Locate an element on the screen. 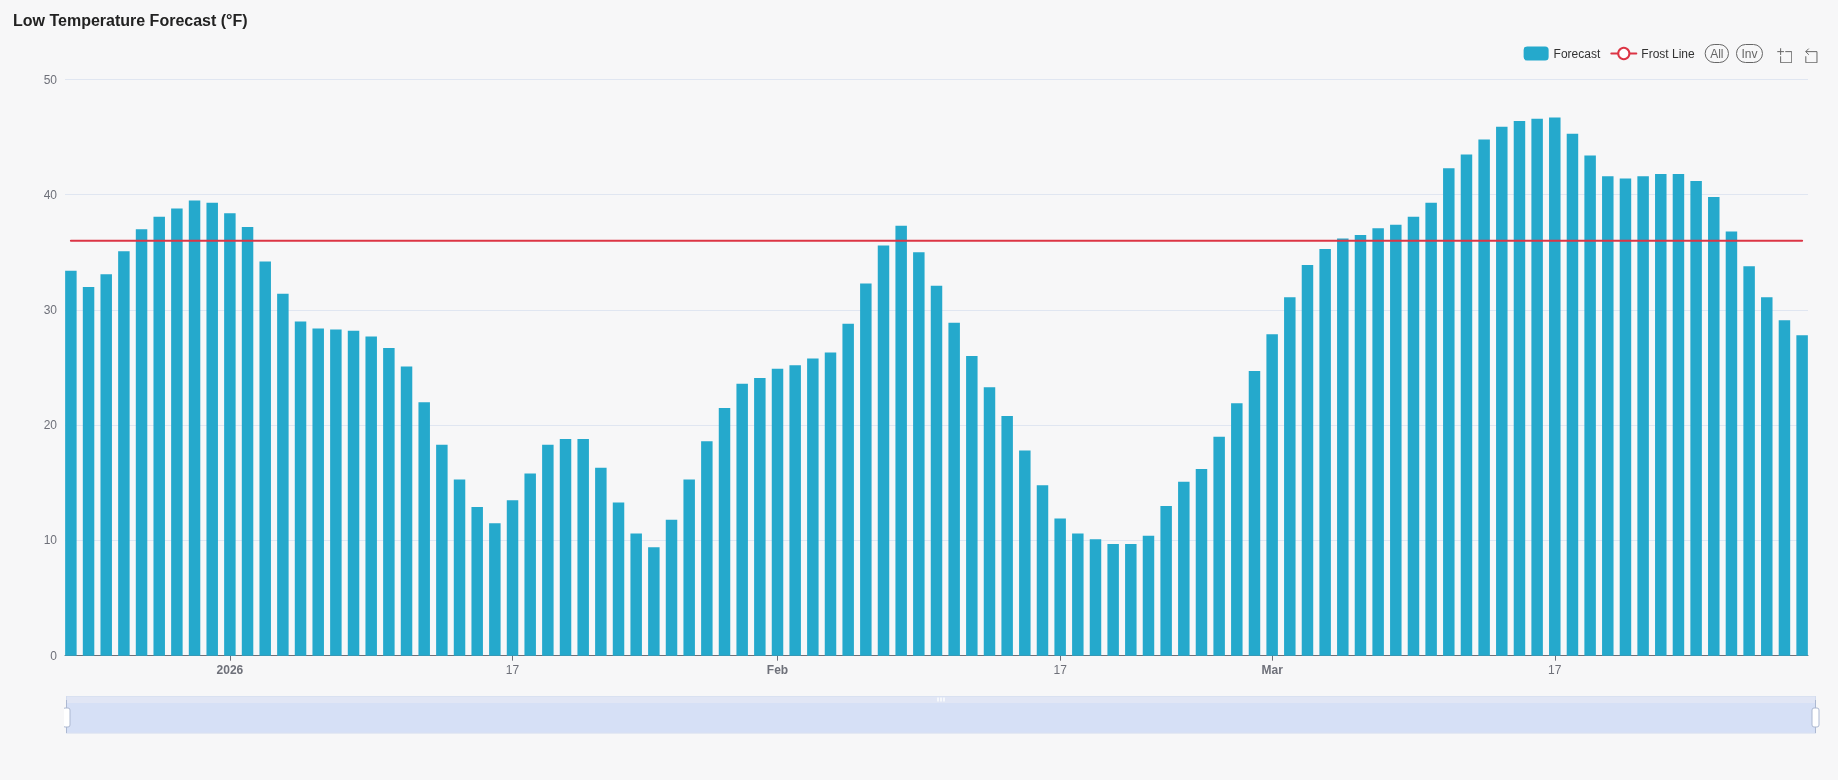 The height and width of the screenshot is (780, 1838). y-tick-label: 40 is located at coordinates (50, 194).